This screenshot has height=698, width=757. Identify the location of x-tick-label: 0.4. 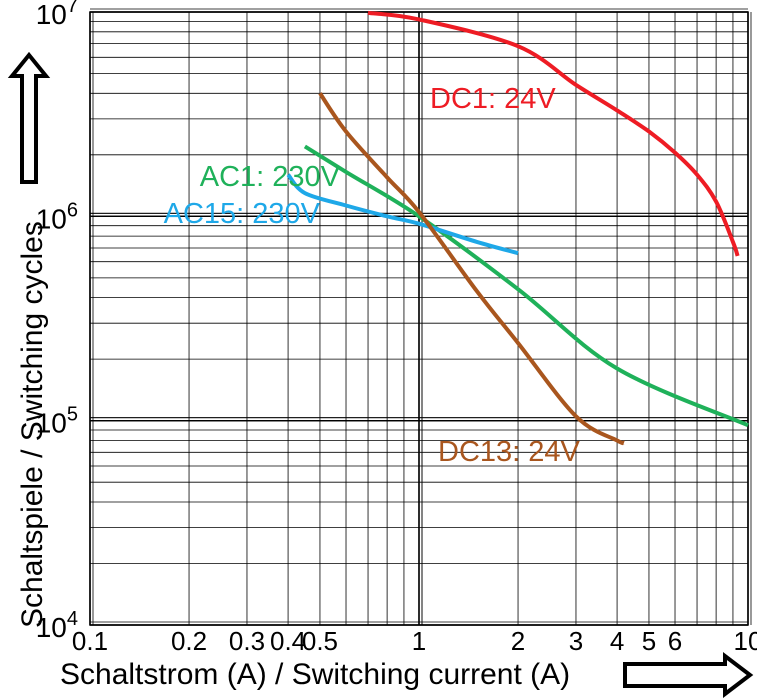
(288, 641).